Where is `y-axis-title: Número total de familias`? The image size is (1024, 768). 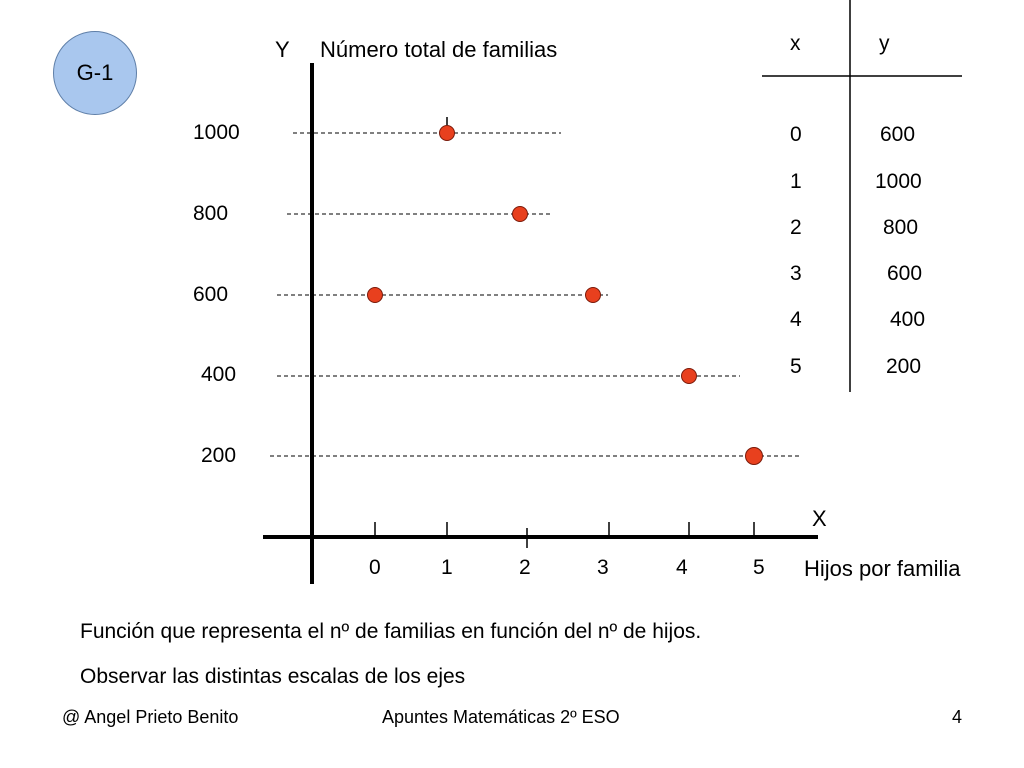 y-axis-title: Número total de familias is located at coordinates (439, 49).